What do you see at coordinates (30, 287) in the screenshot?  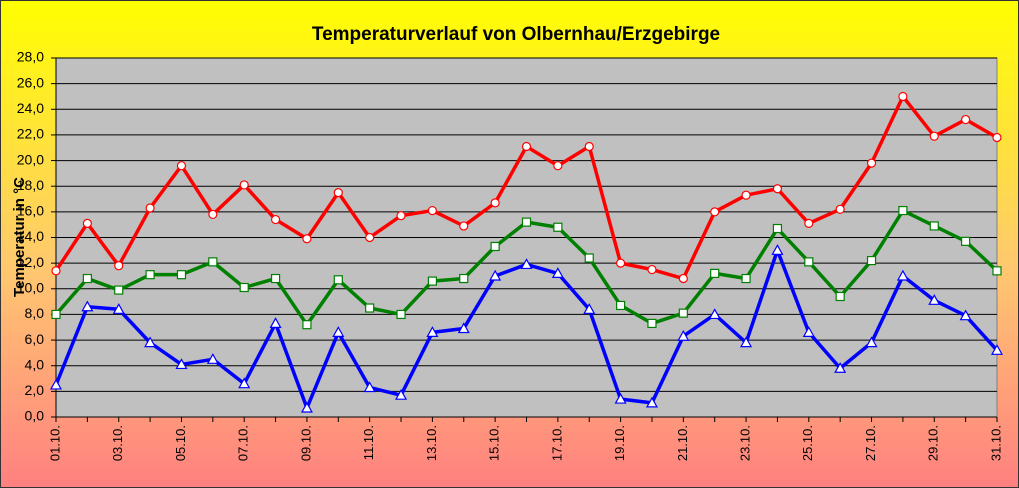 I see `y-tick-label: 10,0` at bounding box center [30, 287].